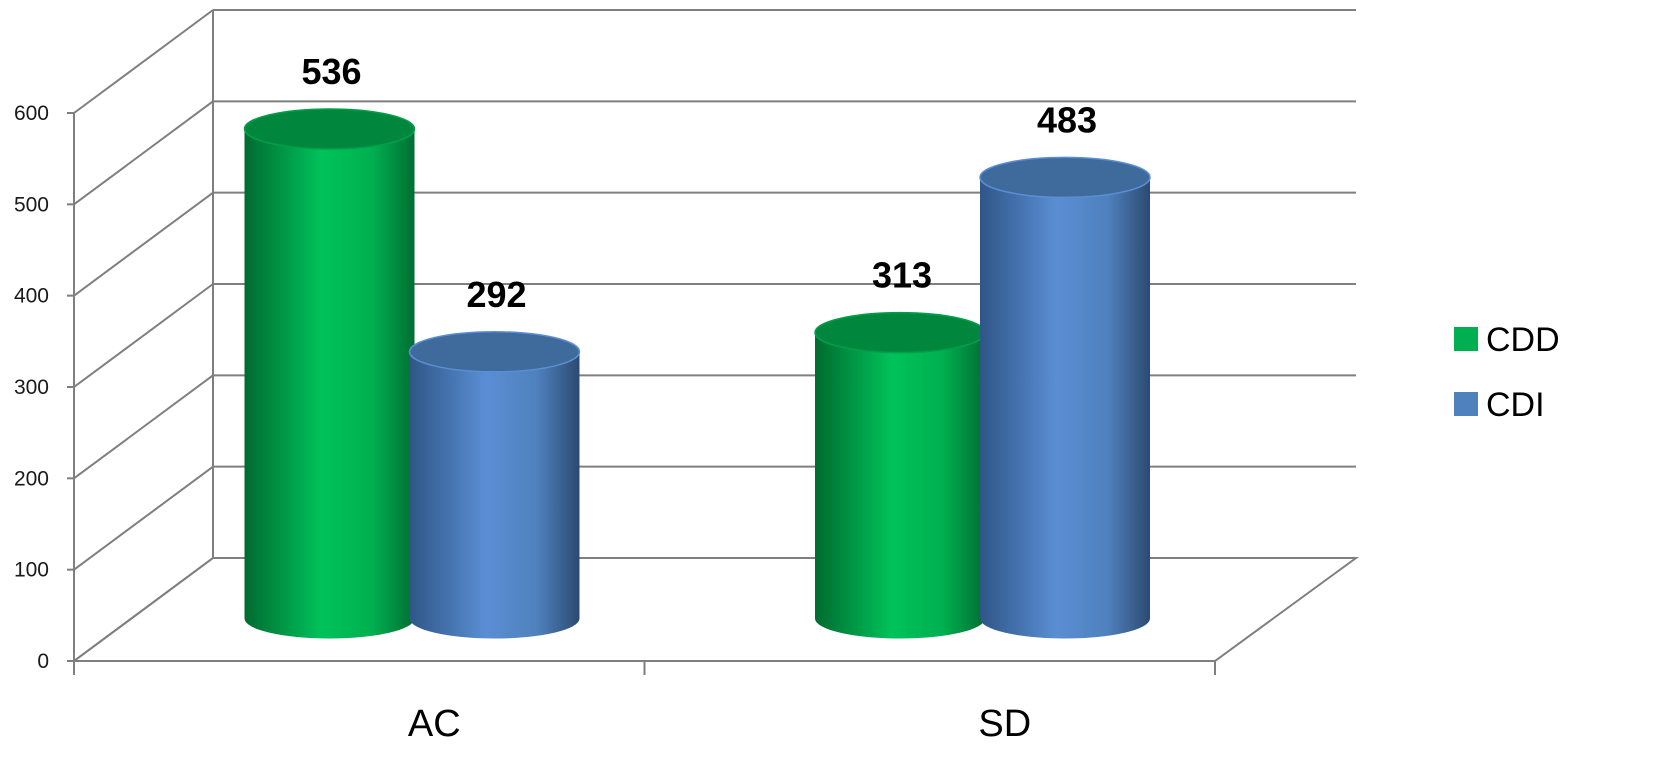 This screenshot has width=1655, height=779. I want to click on x-tick-label-AC: AC, so click(434, 724).